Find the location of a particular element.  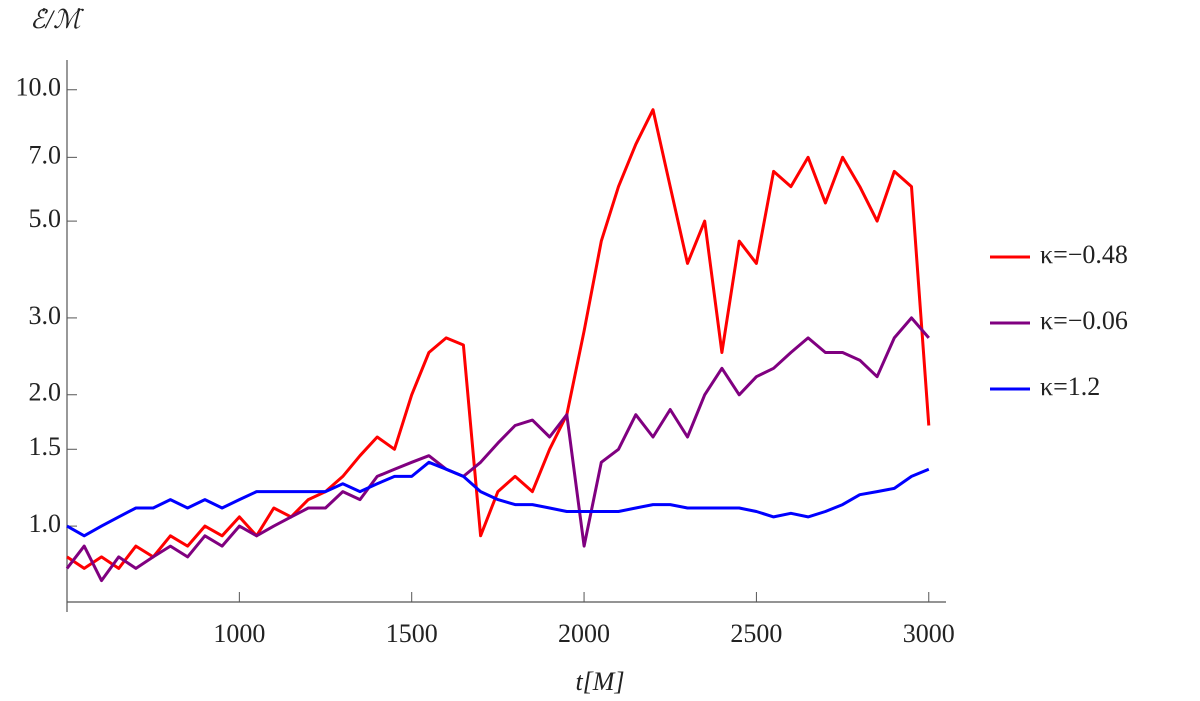

y-tick-label: 5.0 is located at coordinates (45, 218).